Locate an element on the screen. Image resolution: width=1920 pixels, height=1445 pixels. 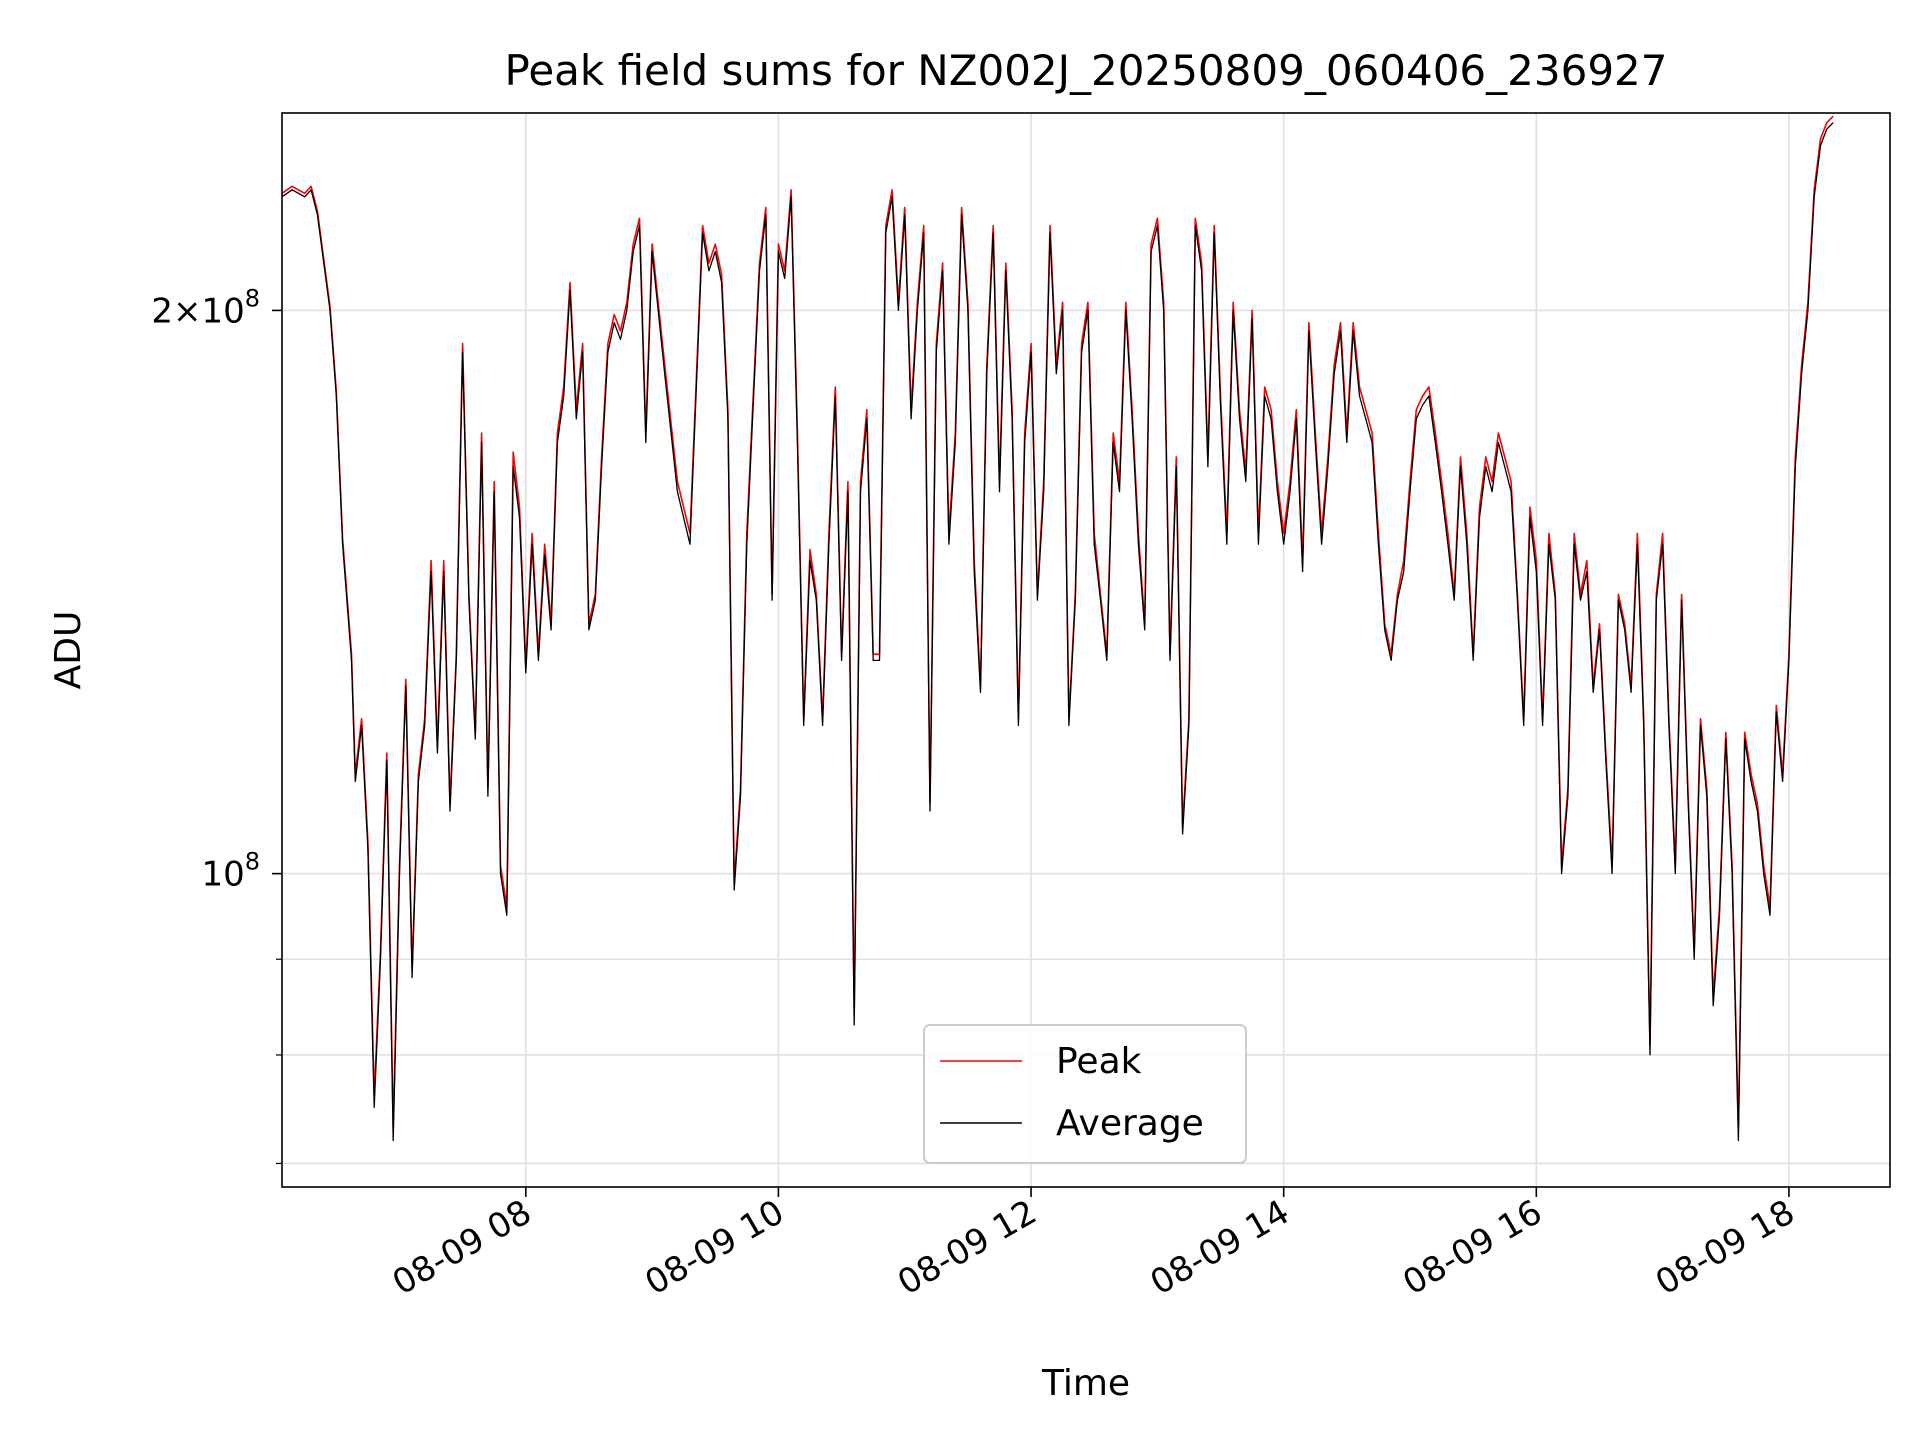
y-tick-label: 108 is located at coordinates (230, 871).